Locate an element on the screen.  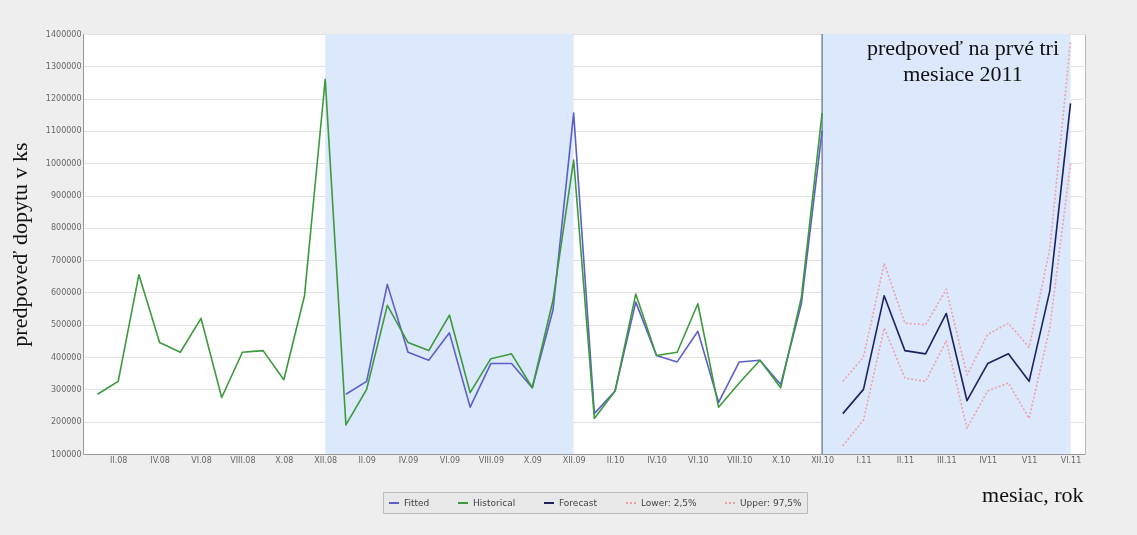
x-tick-label: VIII.09 is located at coordinates (491, 460).